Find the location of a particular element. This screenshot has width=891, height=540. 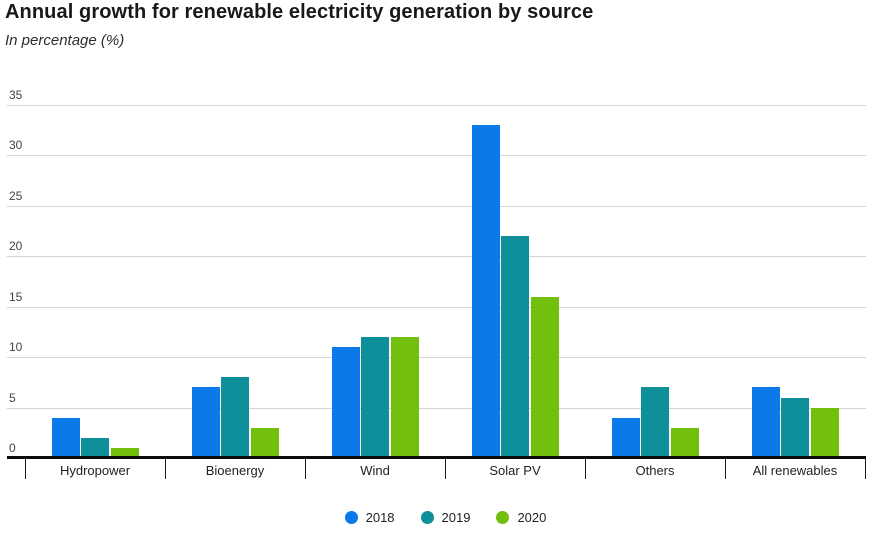

bar-2020-all-renewables is located at coordinates (824, 432).